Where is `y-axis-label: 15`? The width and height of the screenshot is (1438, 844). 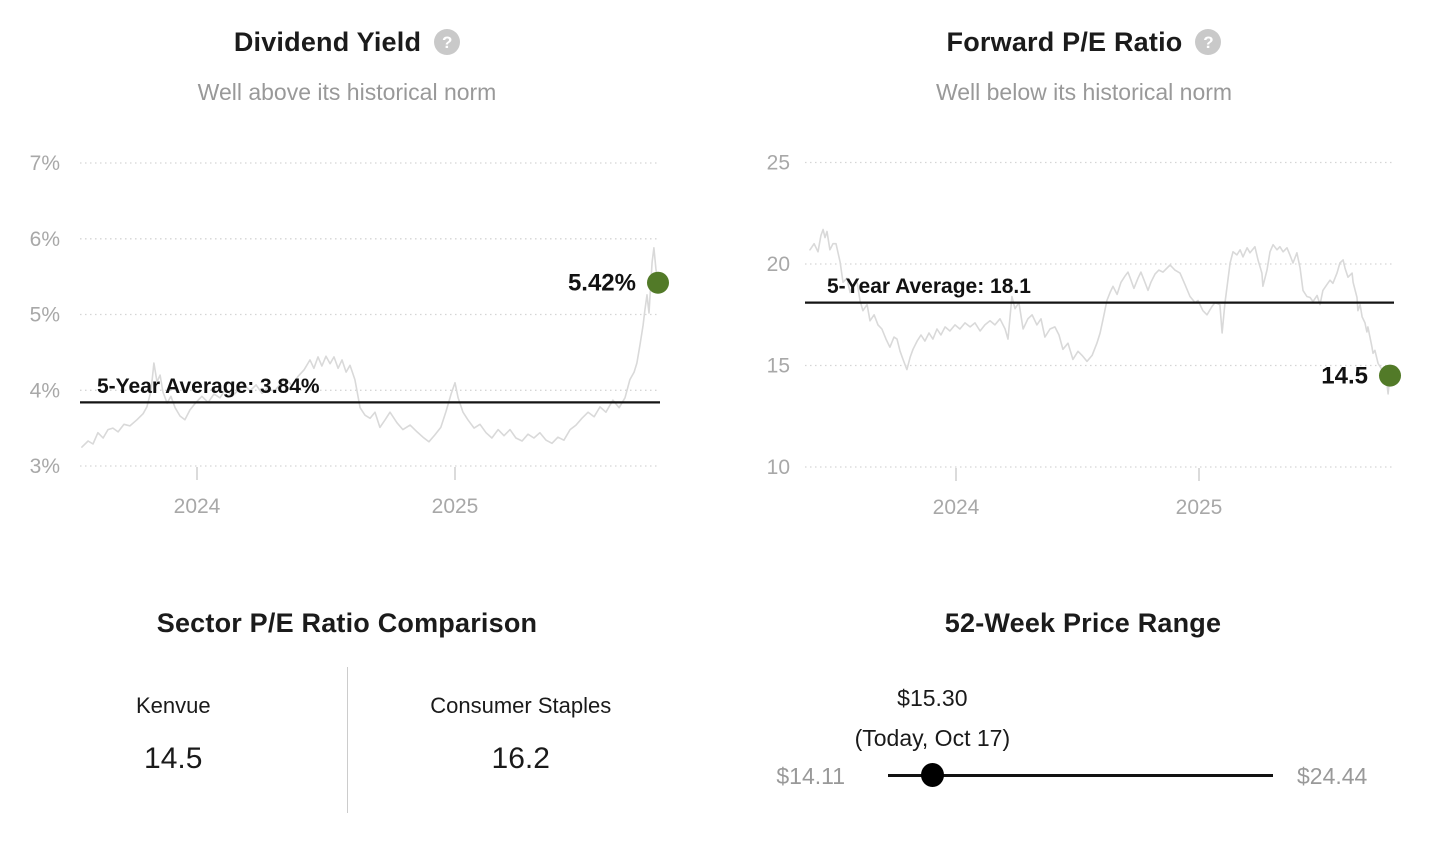 y-axis-label: 15 is located at coordinates (778, 366).